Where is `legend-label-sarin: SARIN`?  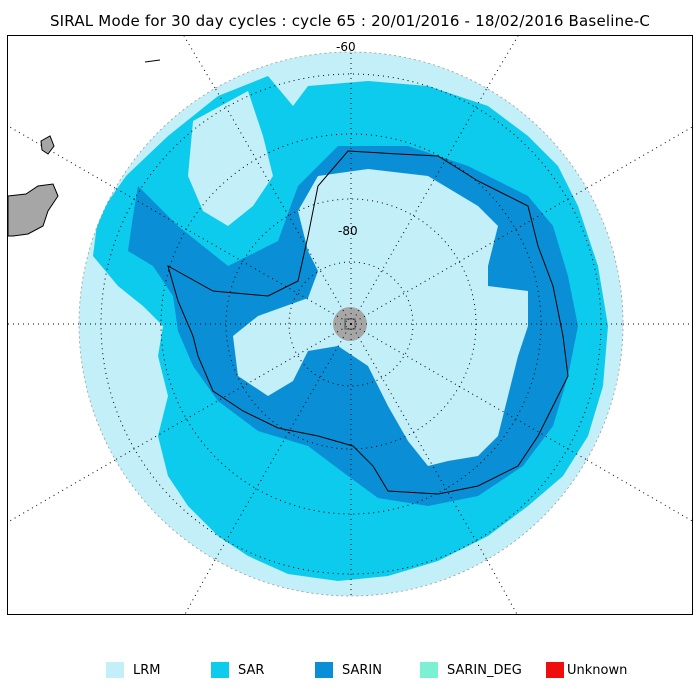
legend-label-sarin: SARIN is located at coordinates (362, 670).